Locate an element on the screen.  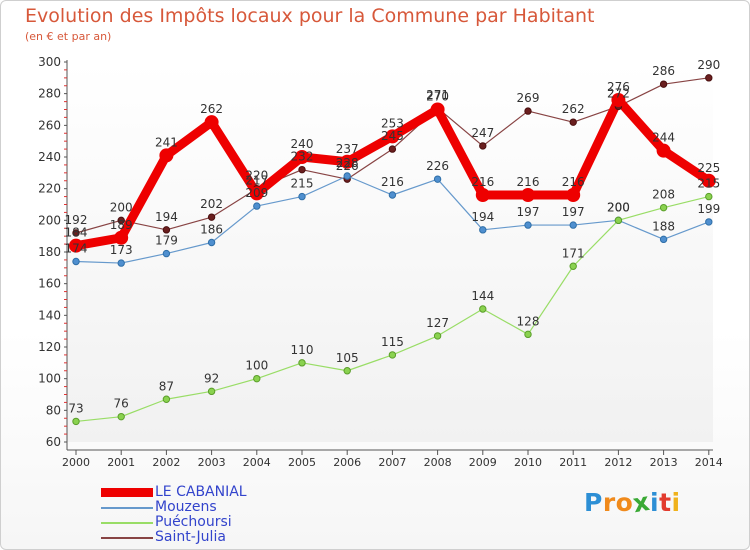
data-label: 199 is located at coordinates (708, 209).